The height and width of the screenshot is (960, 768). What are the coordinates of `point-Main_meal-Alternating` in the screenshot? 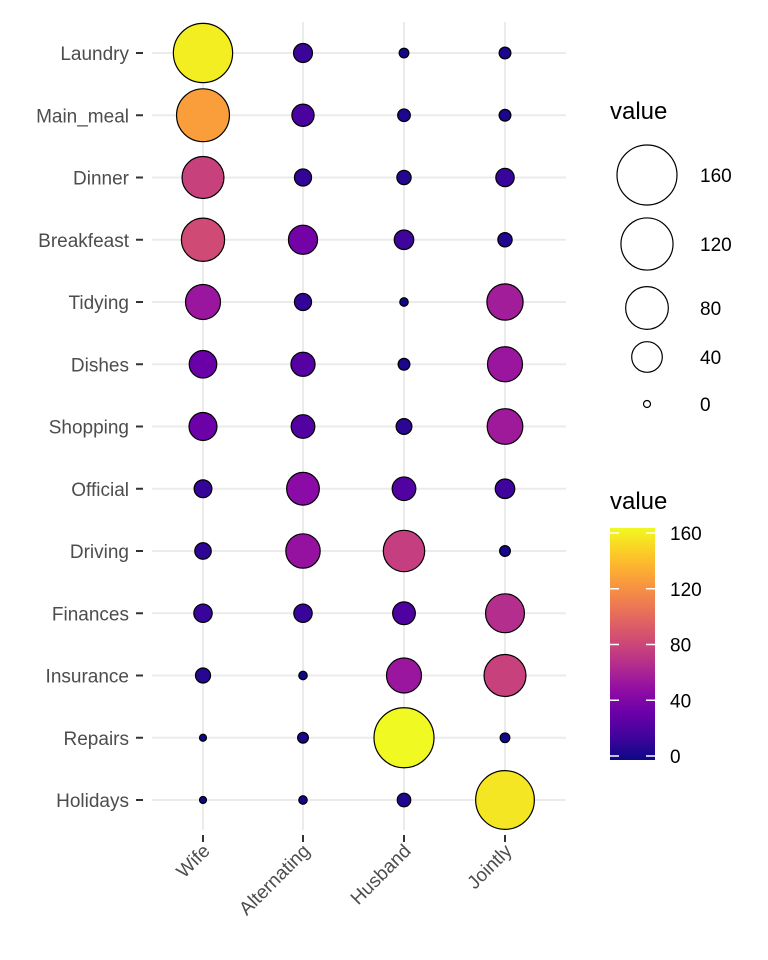 It's located at (303, 115).